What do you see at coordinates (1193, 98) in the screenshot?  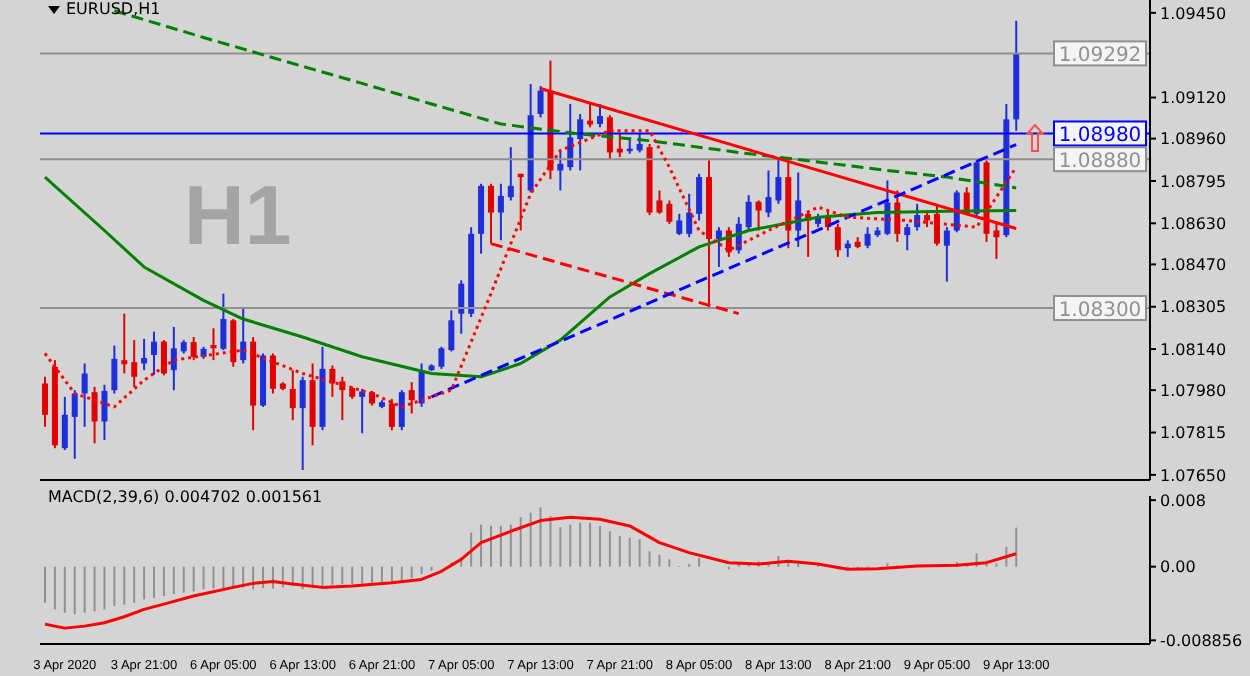 I see `y-tick-label: 1.09120` at bounding box center [1193, 98].